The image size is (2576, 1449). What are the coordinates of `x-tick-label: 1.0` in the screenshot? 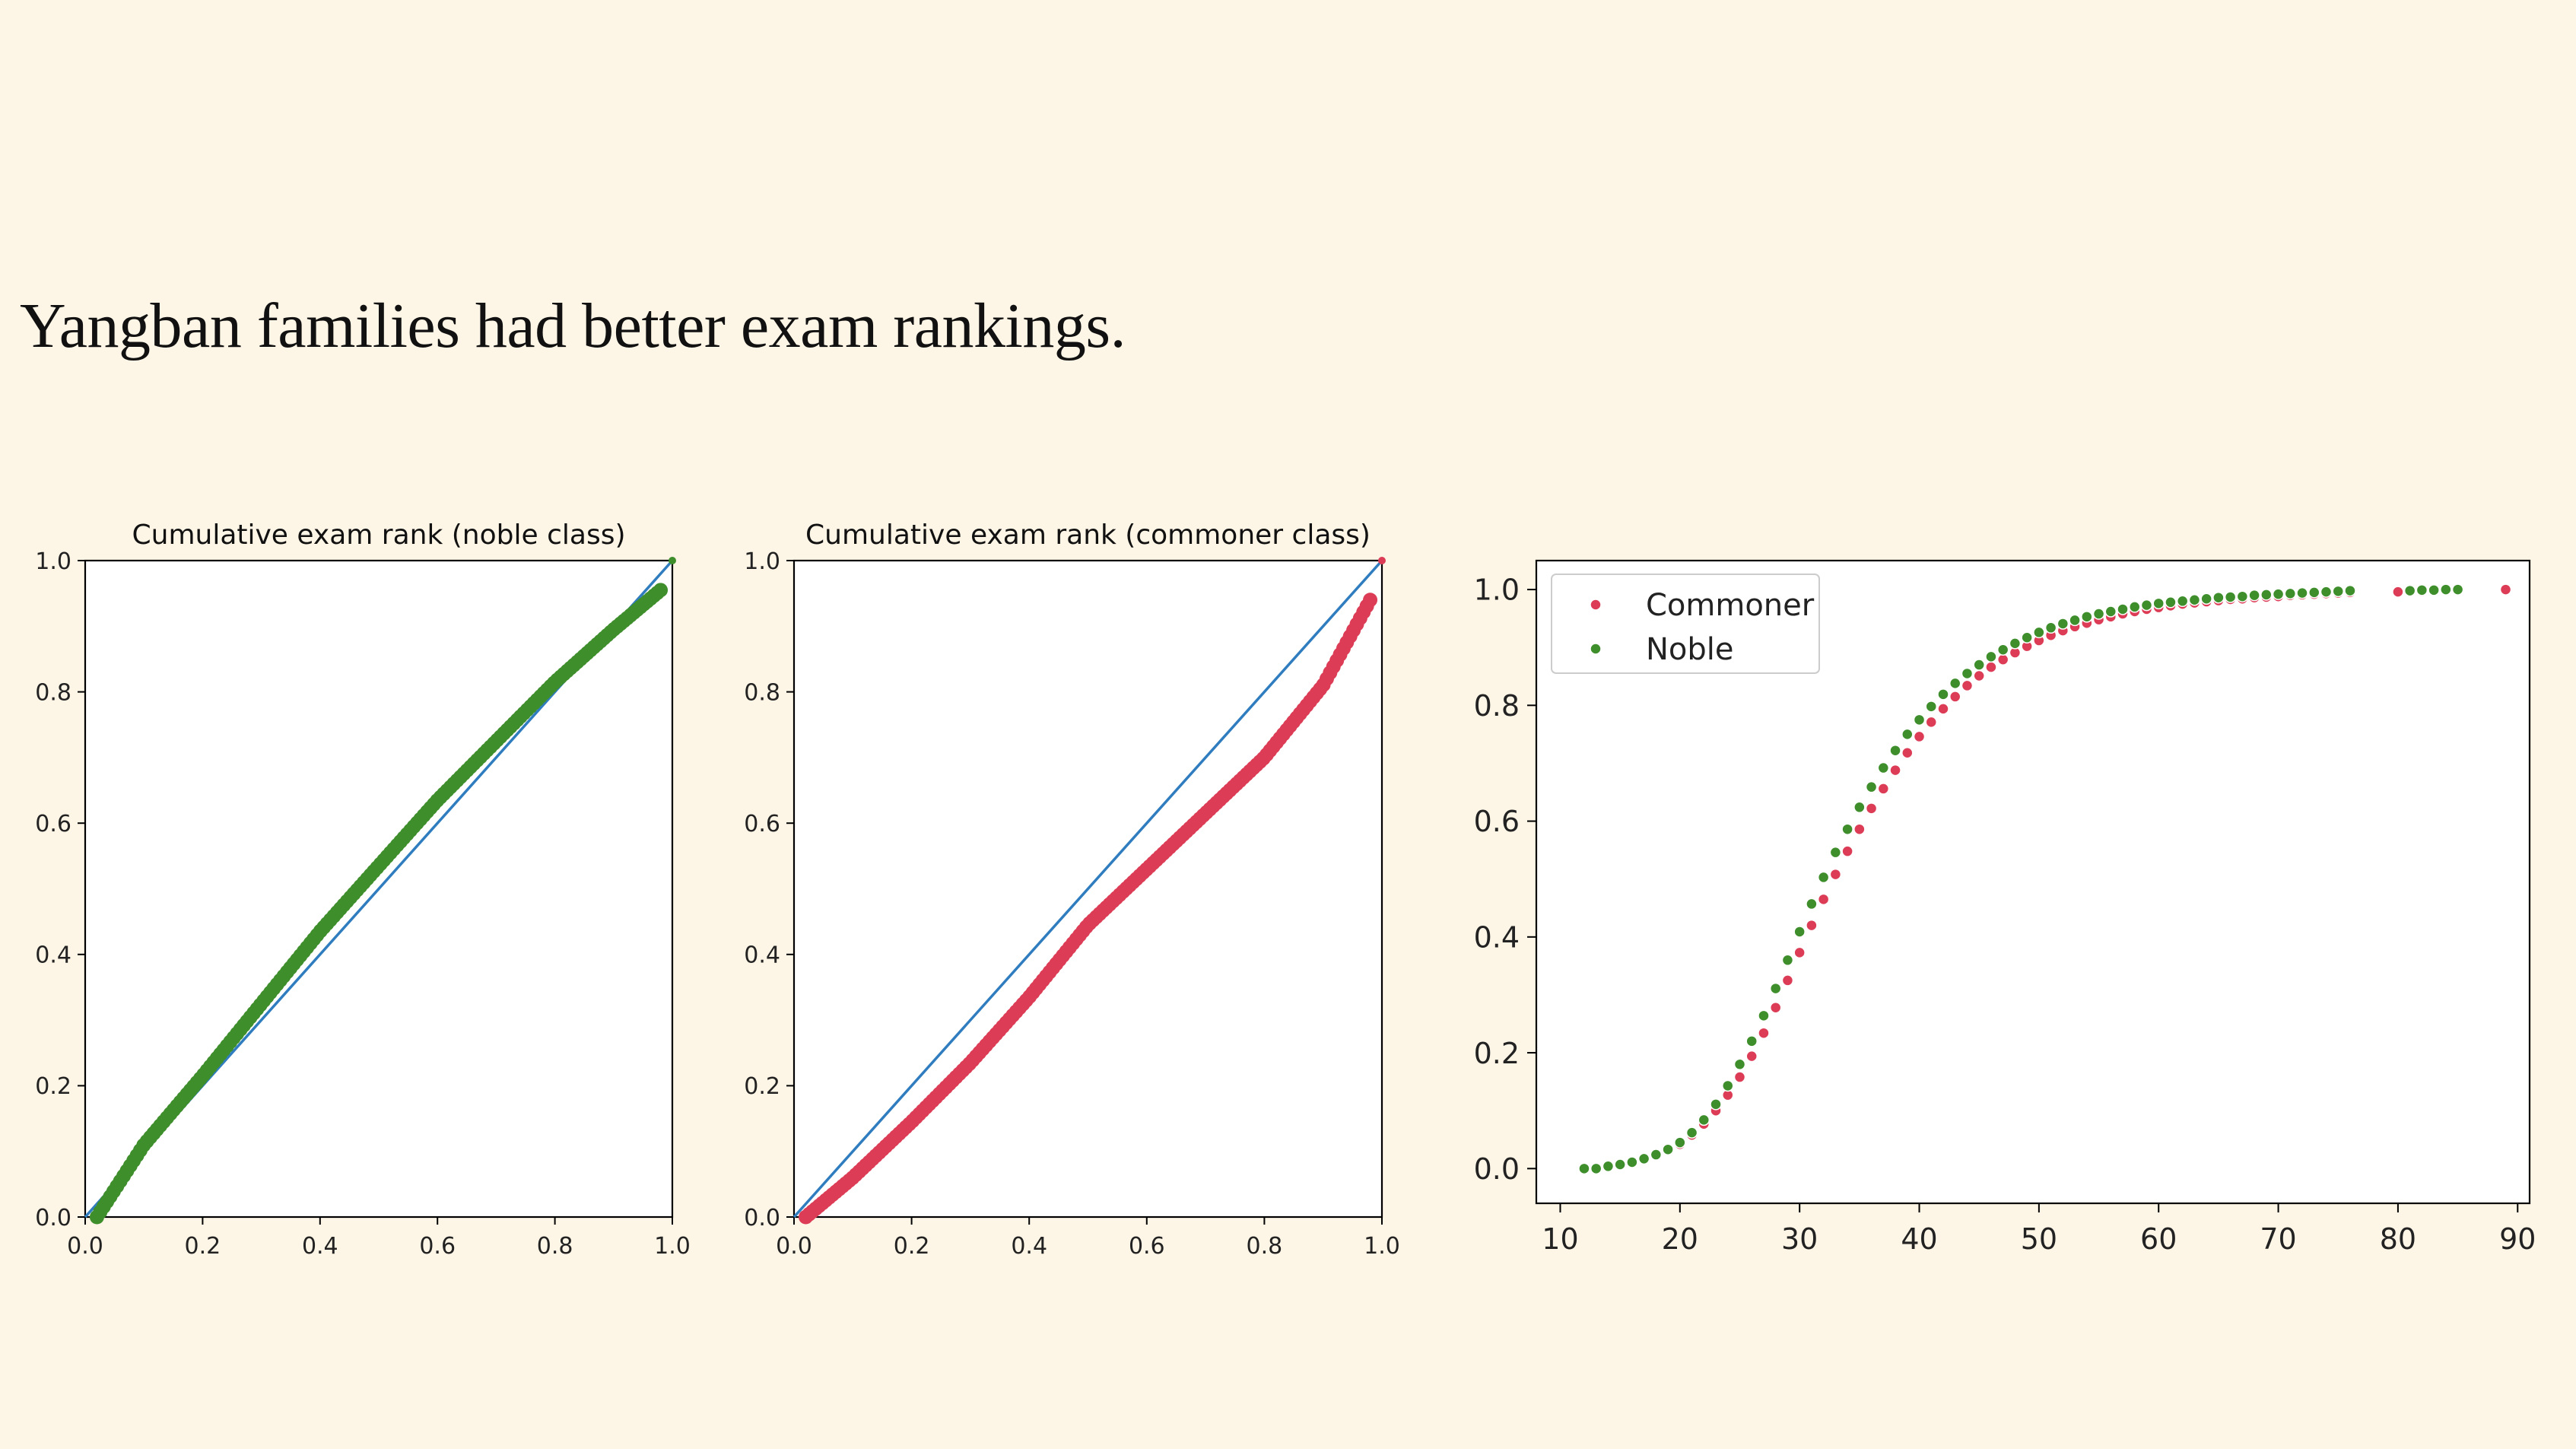 It's located at (672, 1246).